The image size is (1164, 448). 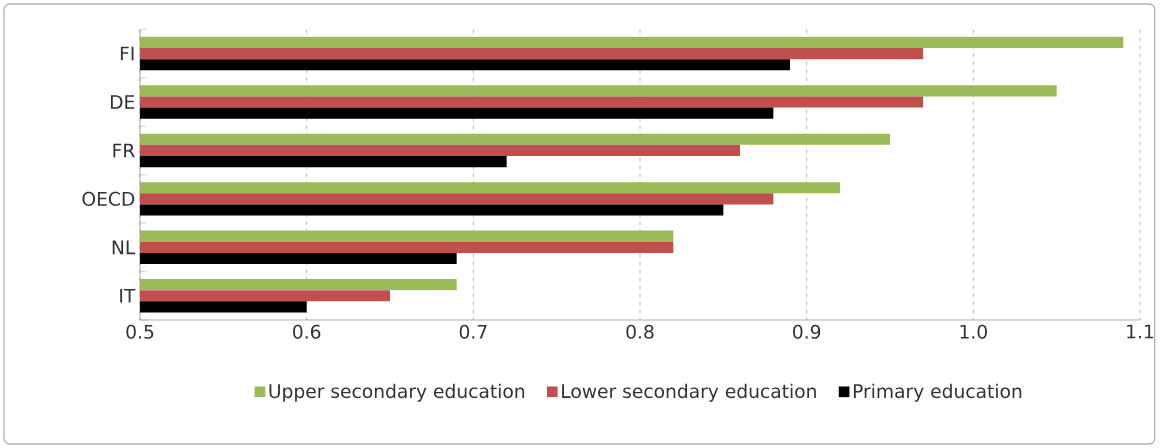 What do you see at coordinates (122, 102) in the screenshot?
I see `y-tick-label: DE` at bounding box center [122, 102].